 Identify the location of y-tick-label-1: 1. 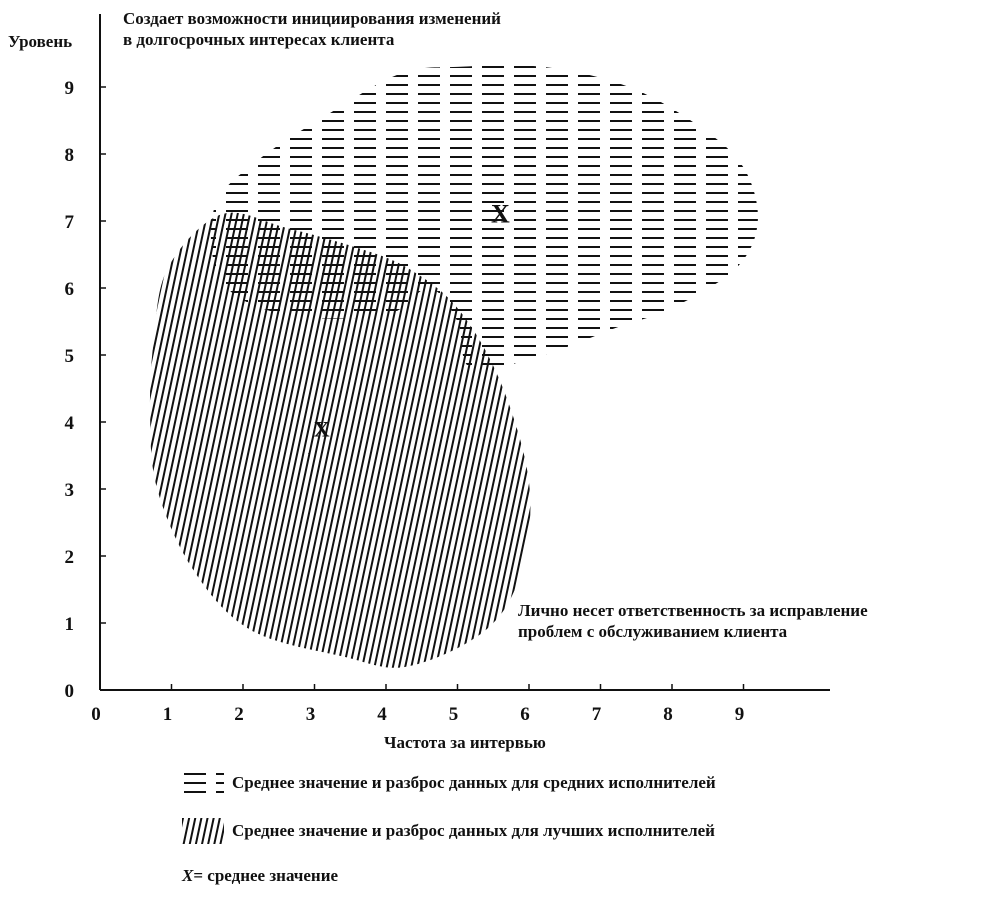
(70, 624).